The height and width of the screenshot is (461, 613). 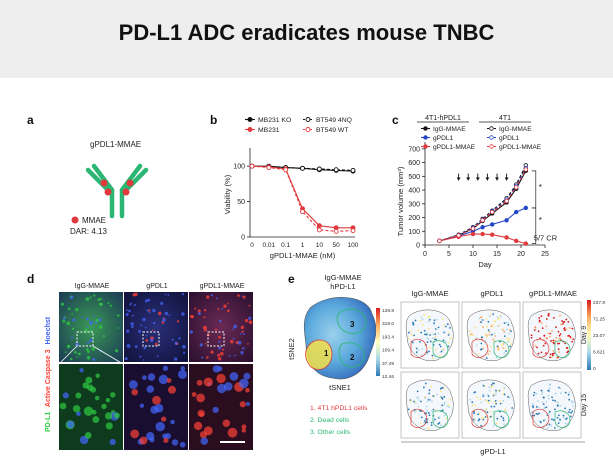 What do you see at coordinates (599, 303) in the screenshot?
I see `colorbar-tick-label: 237.9` at bounding box center [599, 303].